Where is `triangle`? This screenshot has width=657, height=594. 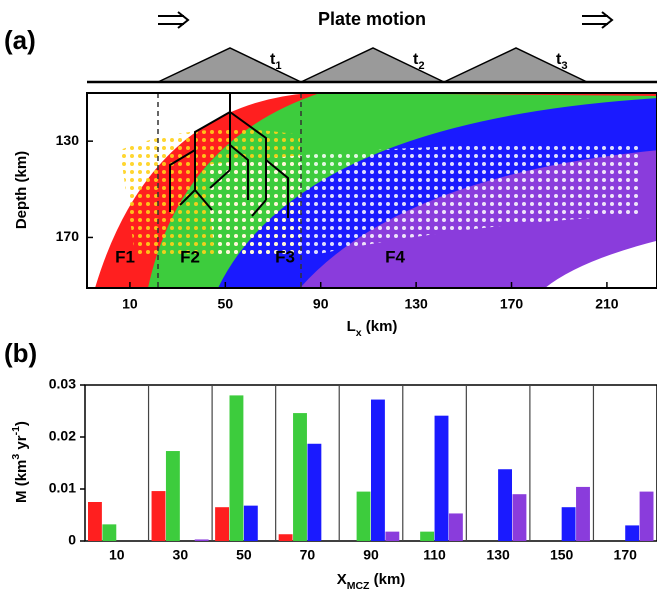 triangle is located at coordinates (372, 65).